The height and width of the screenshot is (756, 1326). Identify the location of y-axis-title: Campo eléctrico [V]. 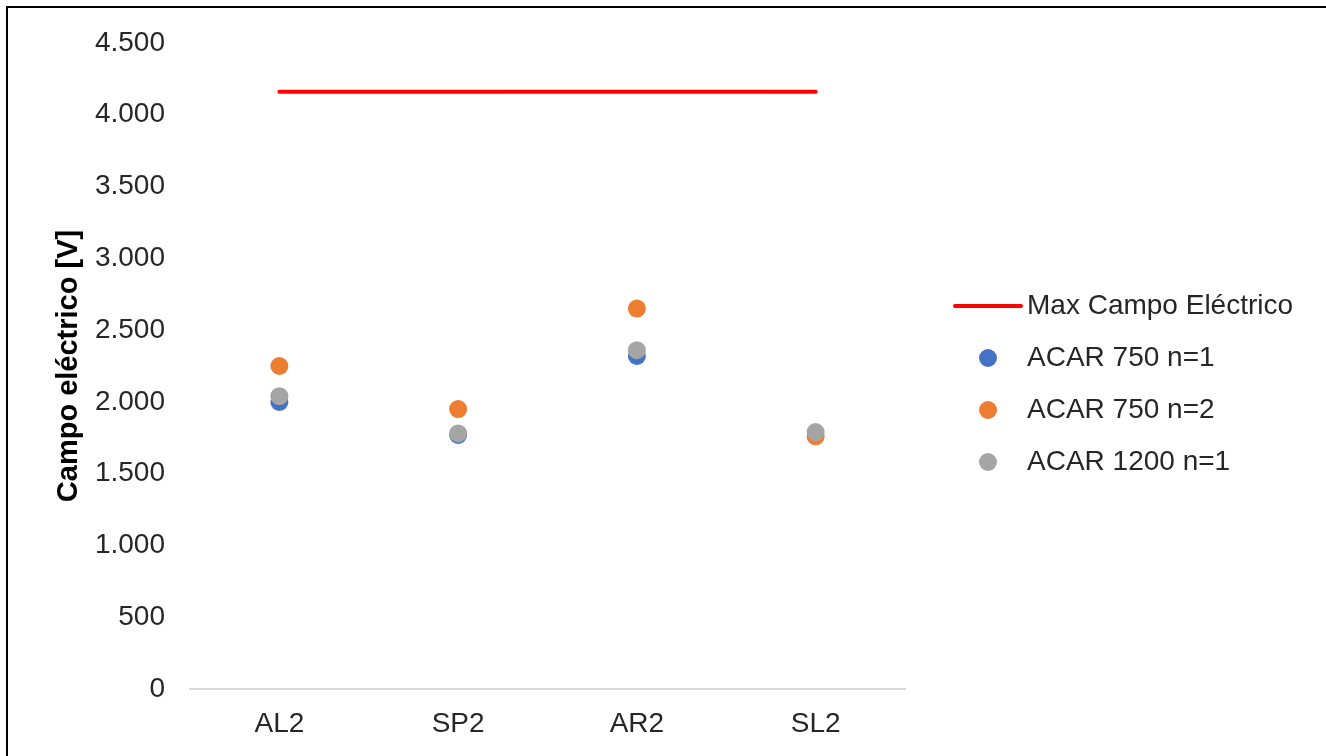
(67, 366).